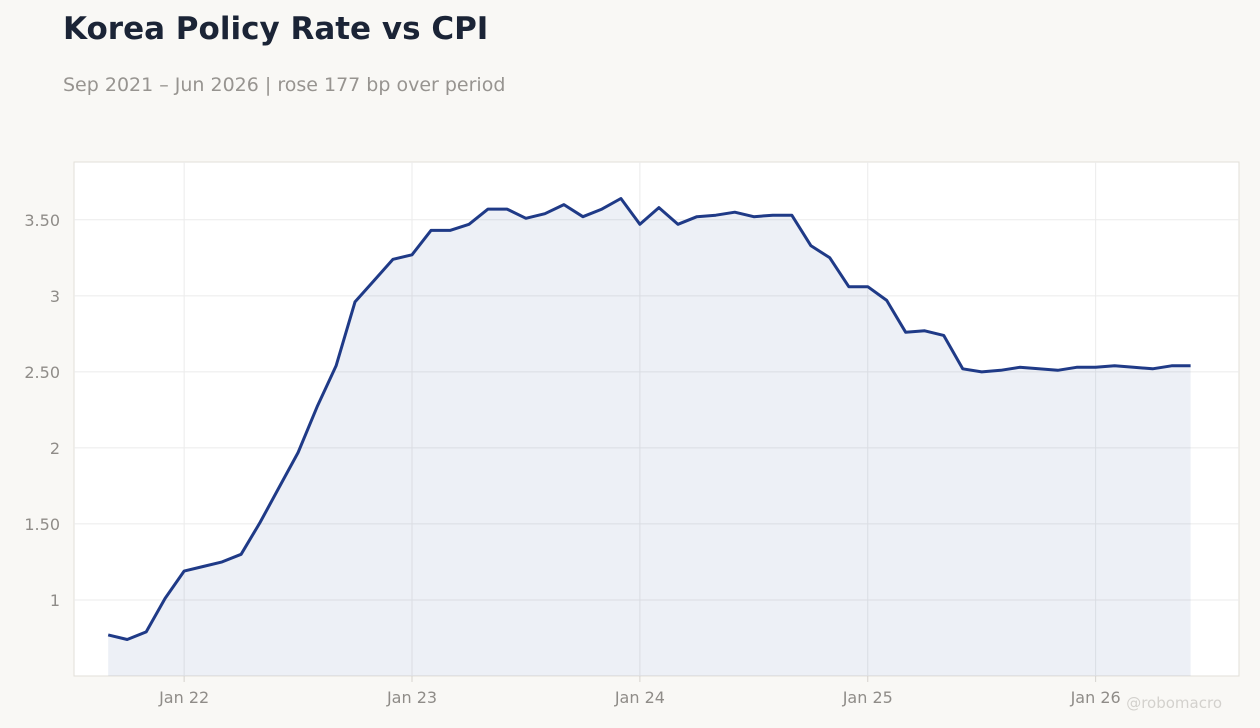 This screenshot has height=728, width=1260. Describe the element at coordinates (55, 296) in the screenshot. I see `y-tick-label: 3` at that location.